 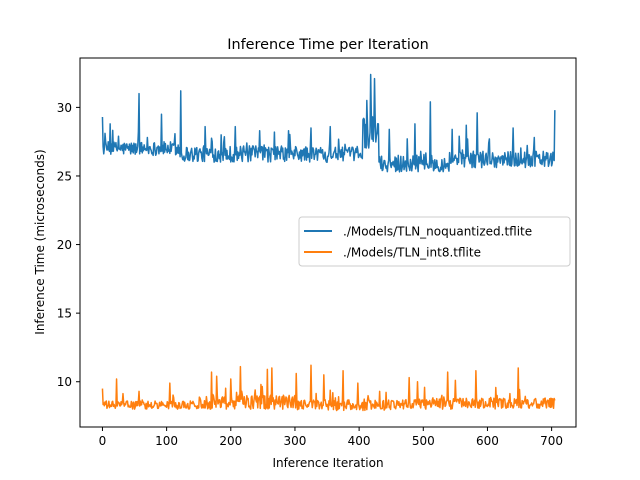 I want to click on x-axis-label: Inference Iteration, so click(x=327, y=463).